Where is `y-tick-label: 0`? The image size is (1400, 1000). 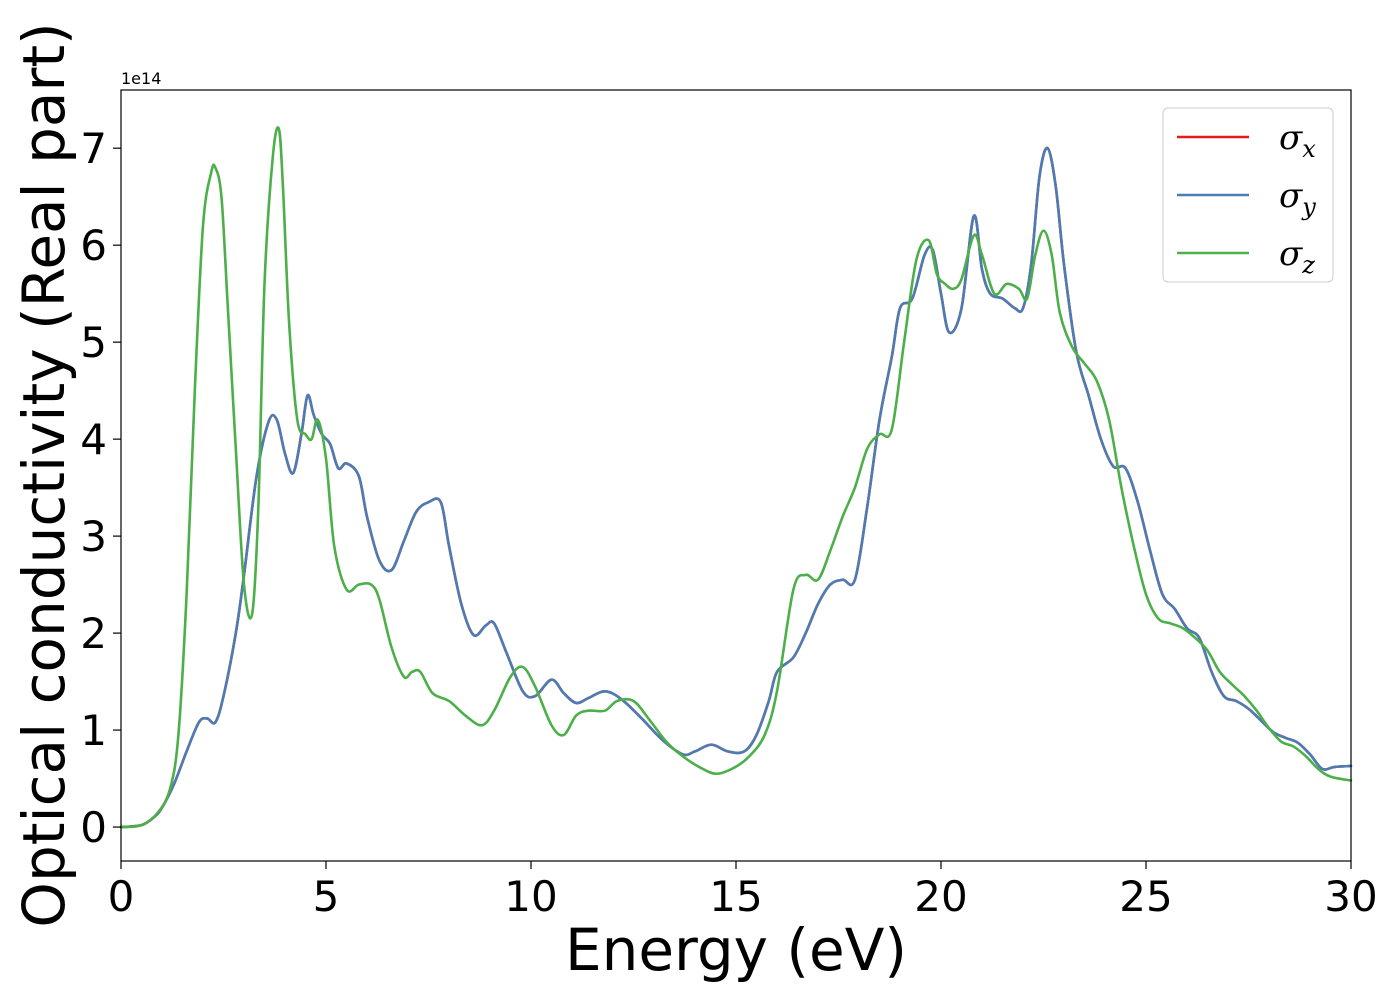 y-tick-label: 0 is located at coordinates (93, 827).